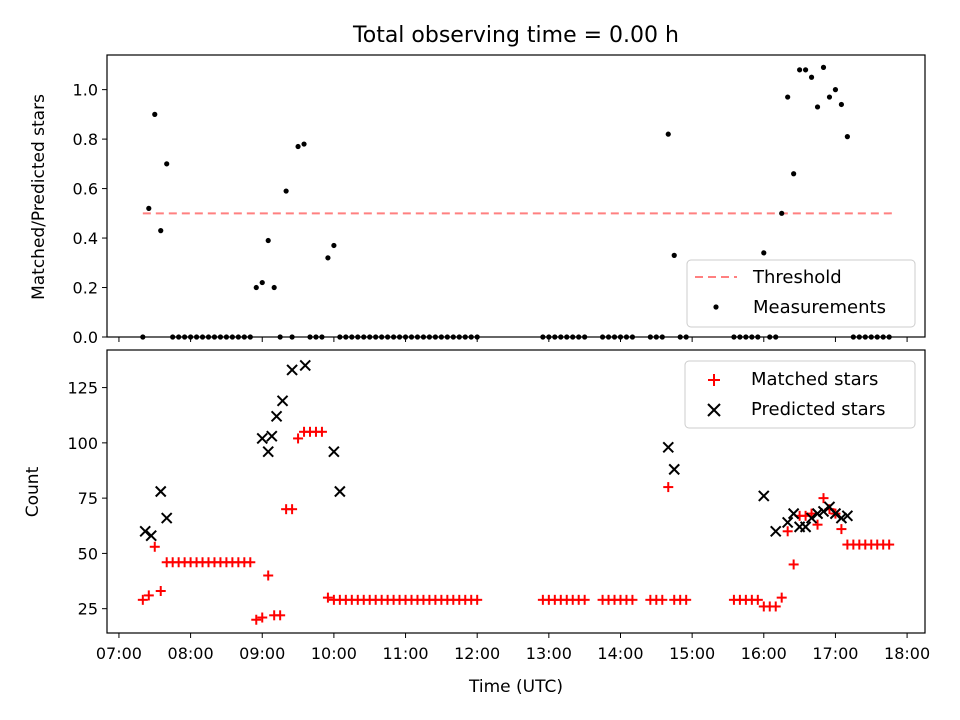 Image resolution: width=960 pixels, height=720 pixels. What do you see at coordinates (88, 553) in the screenshot?
I see `count-y-tick-label: 50` at bounding box center [88, 553].